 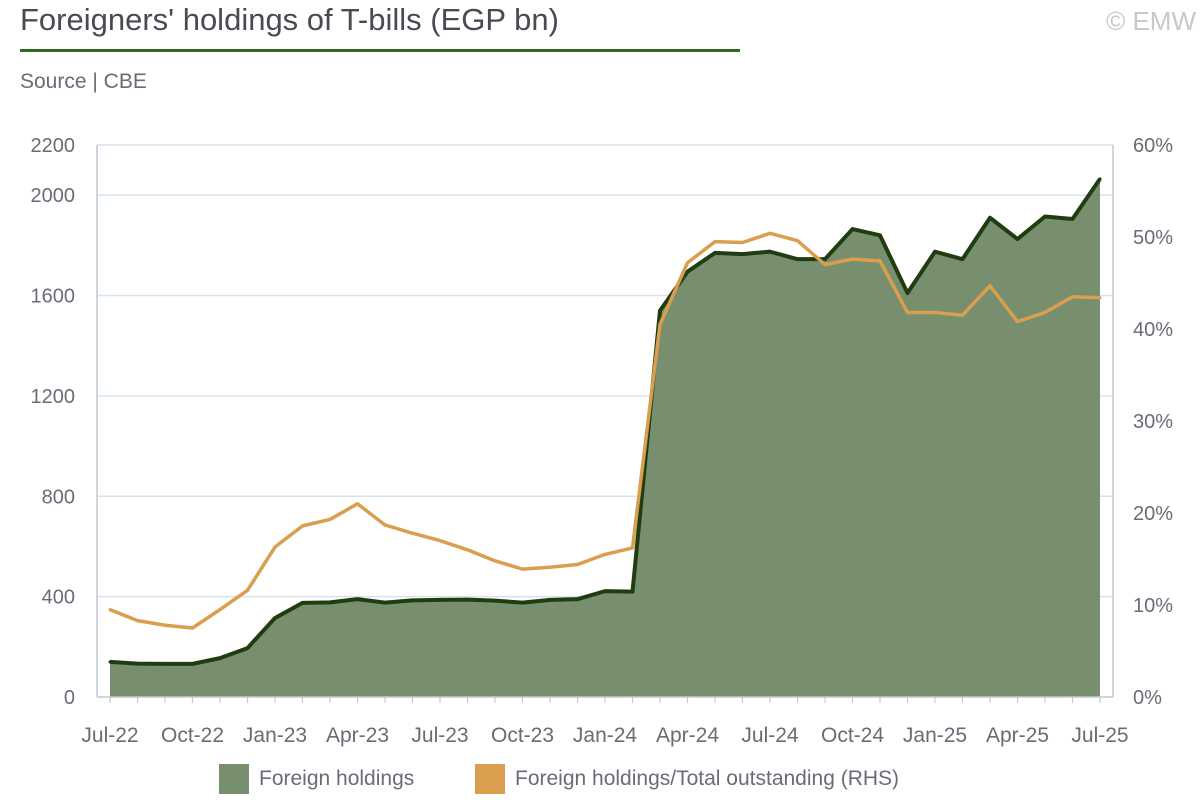 What do you see at coordinates (687, 735) in the screenshot?
I see `x-tick-label: Apr-24` at bounding box center [687, 735].